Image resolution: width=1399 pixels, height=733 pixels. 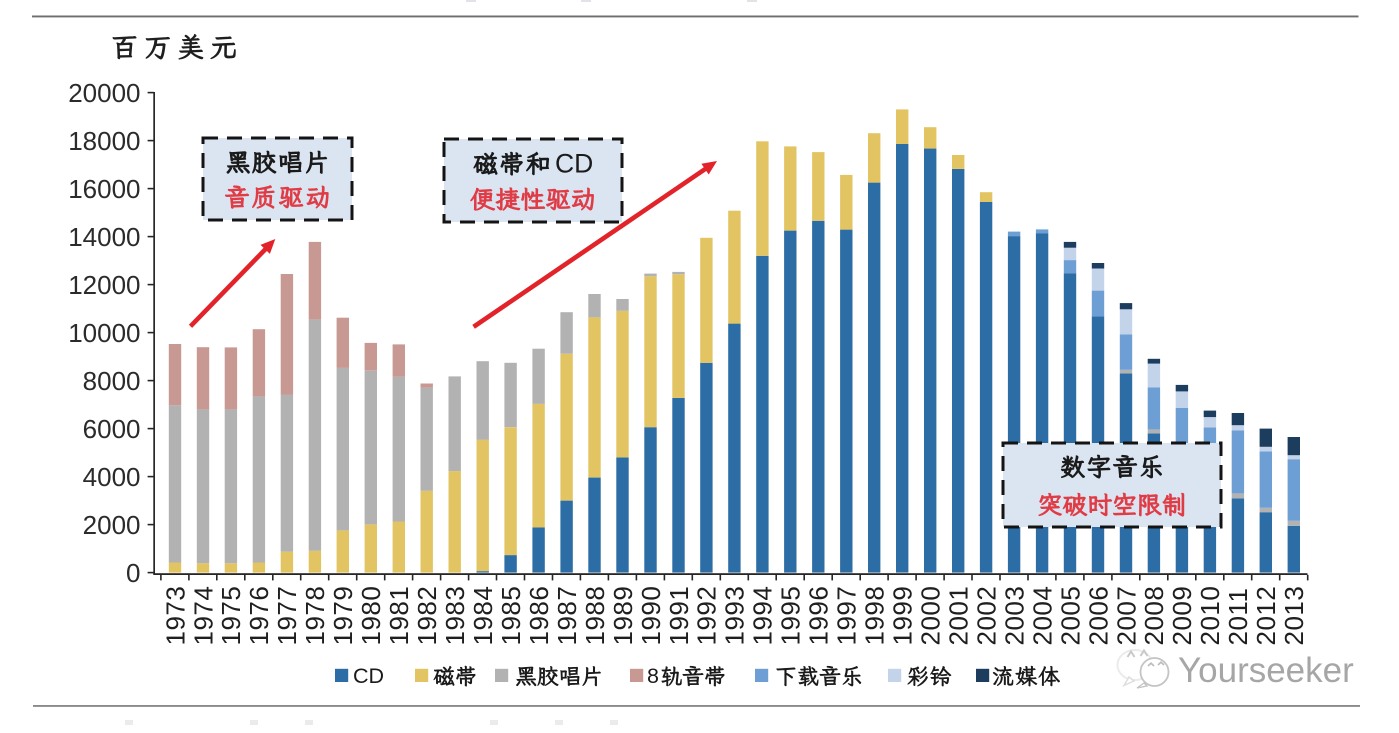 What do you see at coordinates (112, 477) in the screenshot?
I see `svg-text: 4000` at bounding box center [112, 477].